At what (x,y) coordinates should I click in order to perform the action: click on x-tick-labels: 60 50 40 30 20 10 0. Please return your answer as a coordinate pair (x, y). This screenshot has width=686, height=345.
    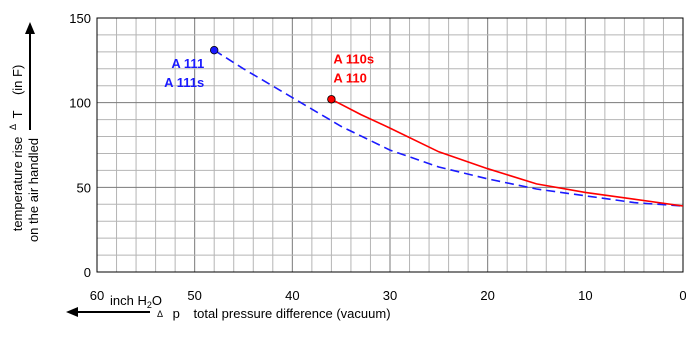
    Looking at the image, I should click on (388, 295).